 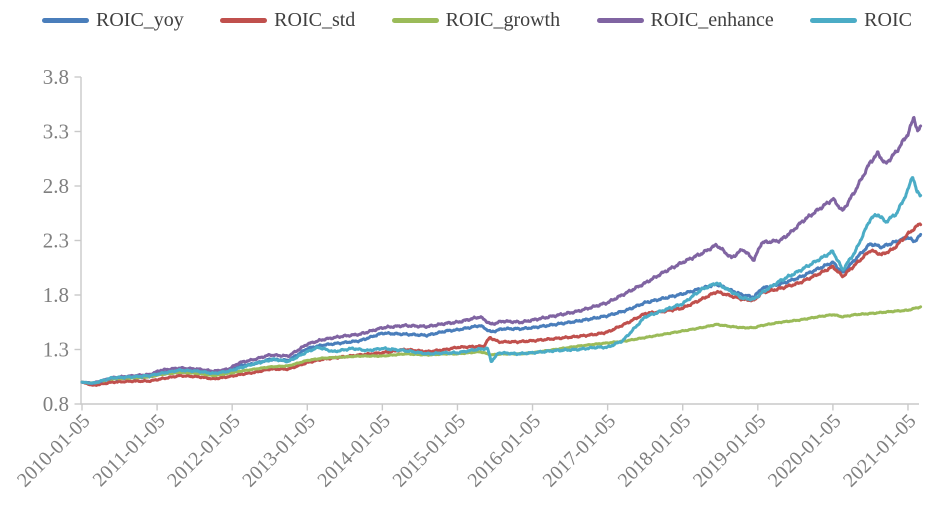 What do you see at coordinates (65, 20) in the screenshot?
I see `legend-swatch-roic-yoy` at bounding box center [65, 20].